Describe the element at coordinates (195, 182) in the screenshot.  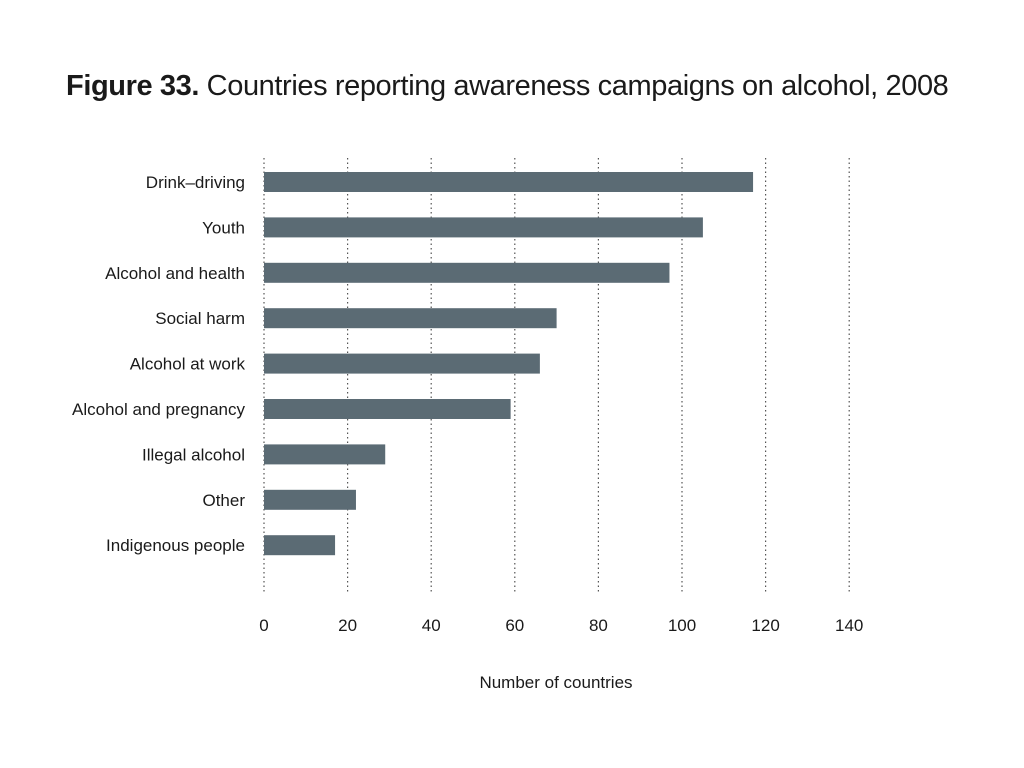
I see `category-label: Drink–driving` at that location.